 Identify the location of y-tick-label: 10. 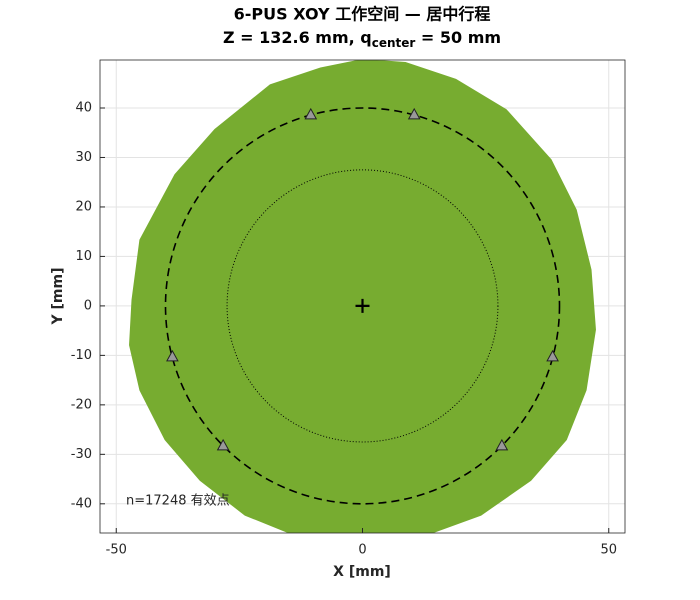
(83, 256).